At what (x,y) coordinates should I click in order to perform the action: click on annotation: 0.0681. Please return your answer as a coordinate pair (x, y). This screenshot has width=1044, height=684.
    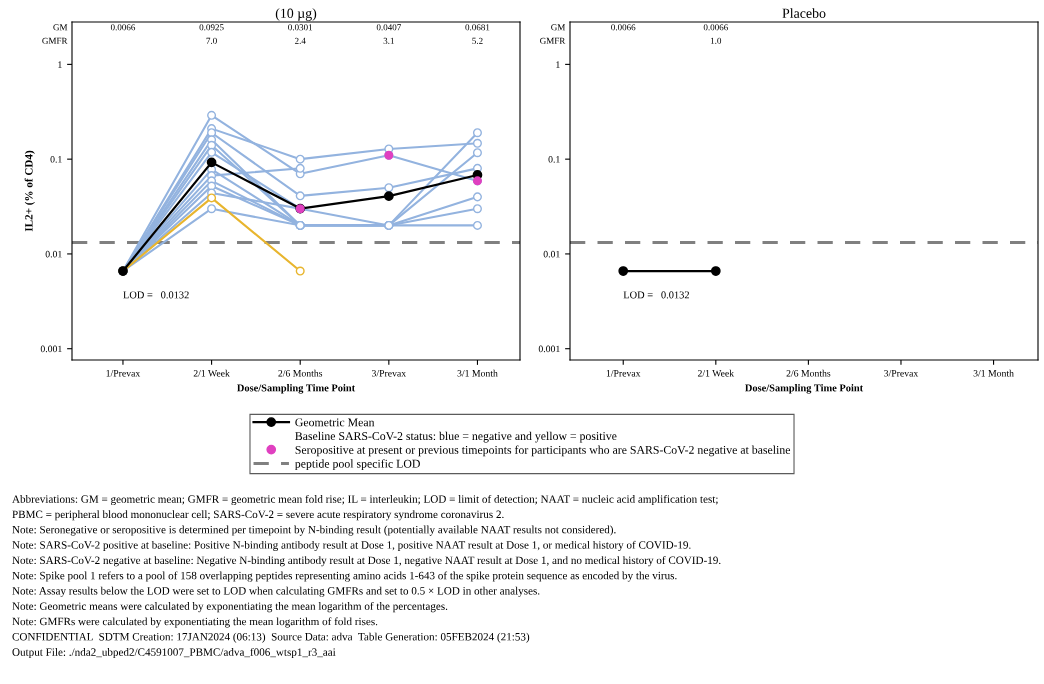
    Looking at the image, I should click on (477, 27).